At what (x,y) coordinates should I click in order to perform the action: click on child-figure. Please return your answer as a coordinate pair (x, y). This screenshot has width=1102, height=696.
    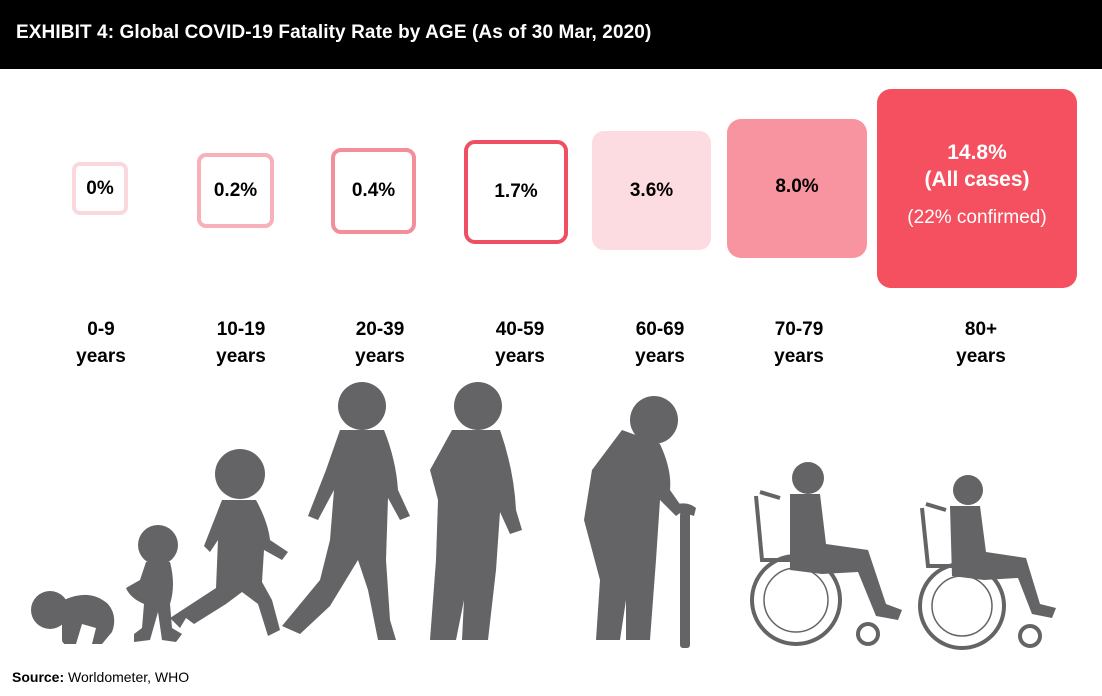
    Looking at the image, I should click on (229, 542).